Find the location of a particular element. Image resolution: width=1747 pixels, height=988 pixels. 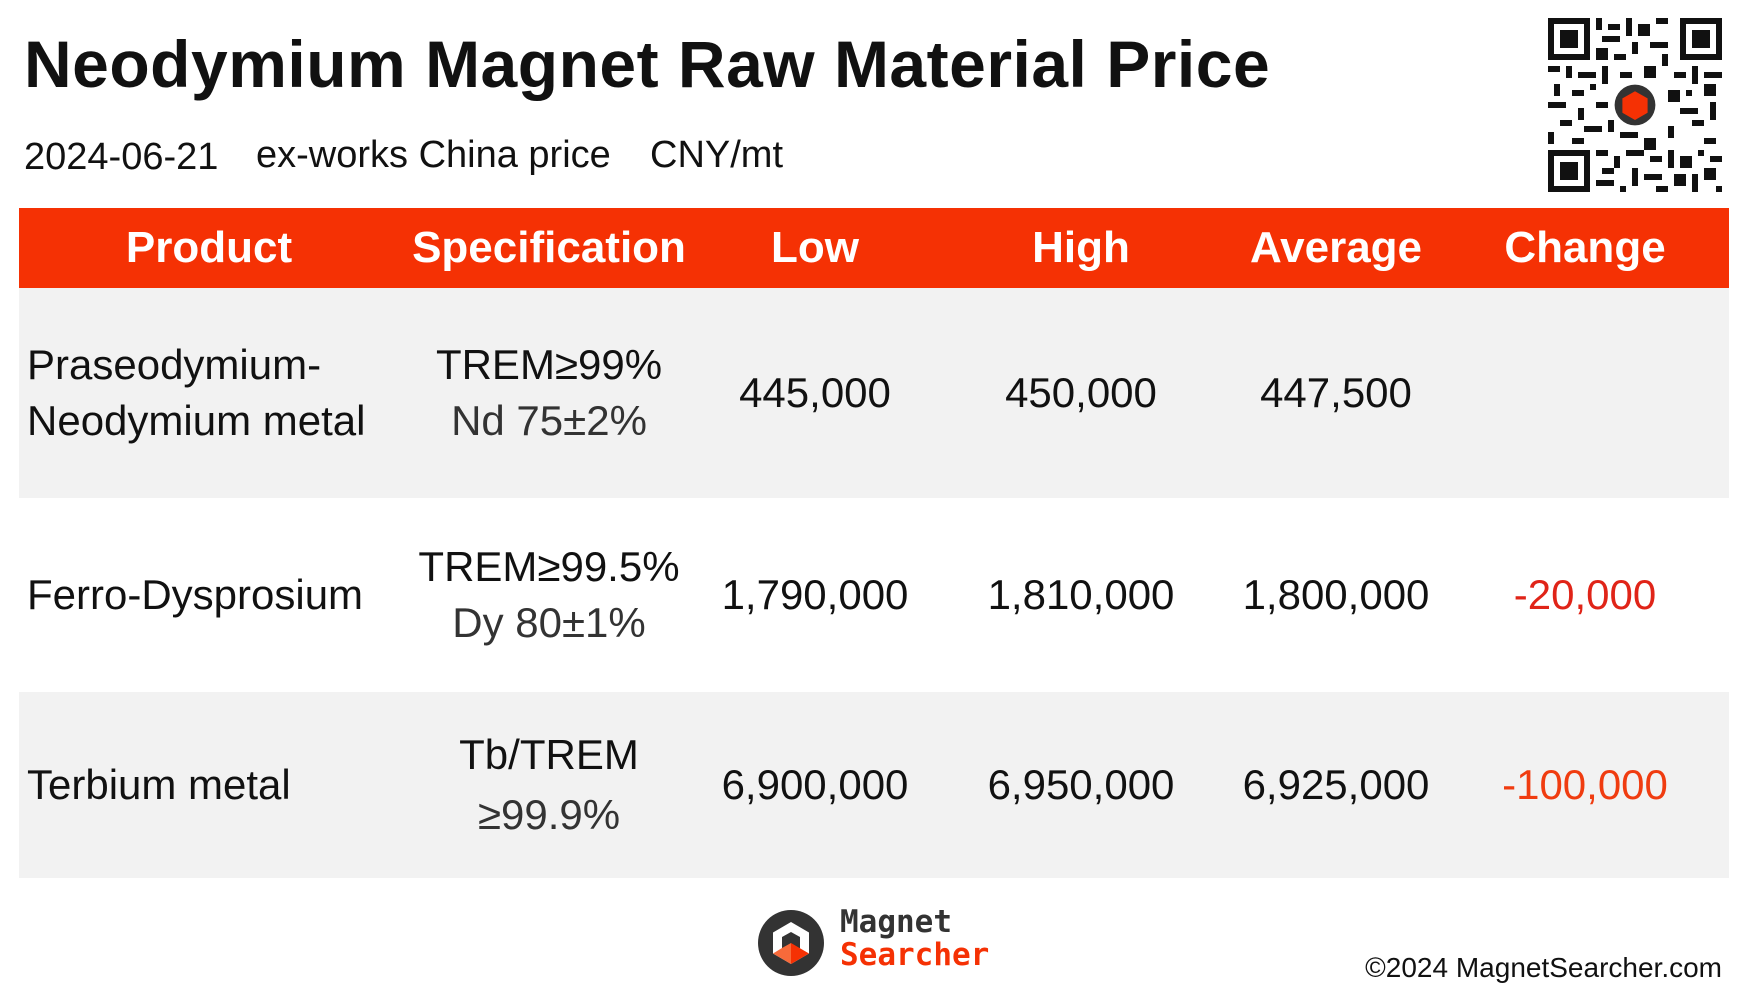

spec-line2: ≥99.9% is located at coordinates (549, 814).